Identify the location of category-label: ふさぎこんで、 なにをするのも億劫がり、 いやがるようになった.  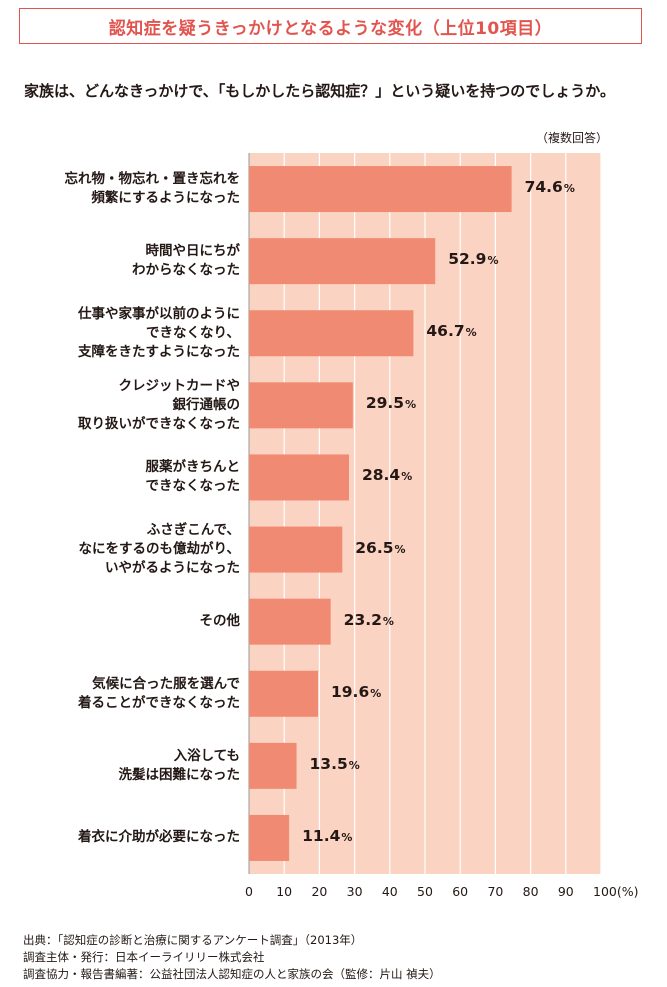
(159, 549).